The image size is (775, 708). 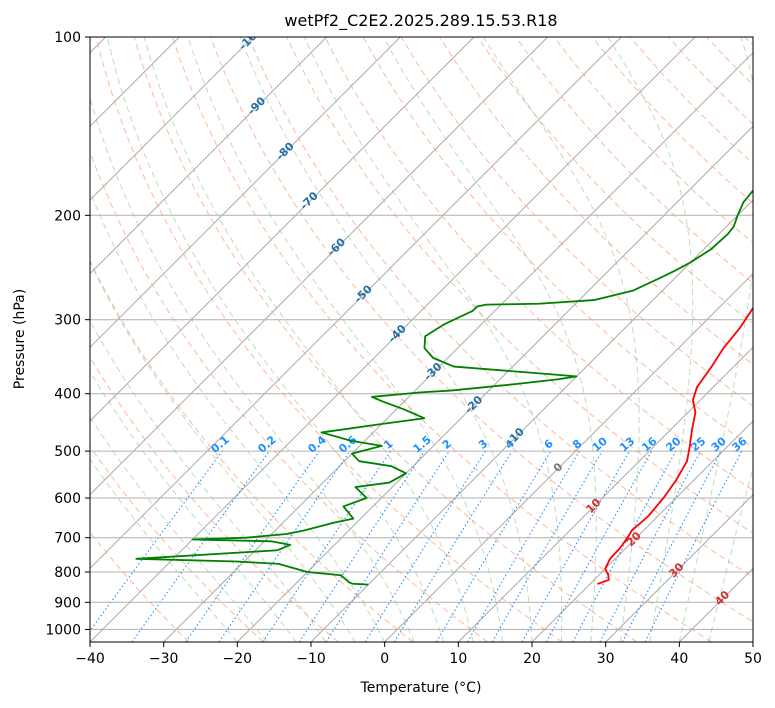 I want to click on x-tick-label: 10, so click(x=458, y=659).